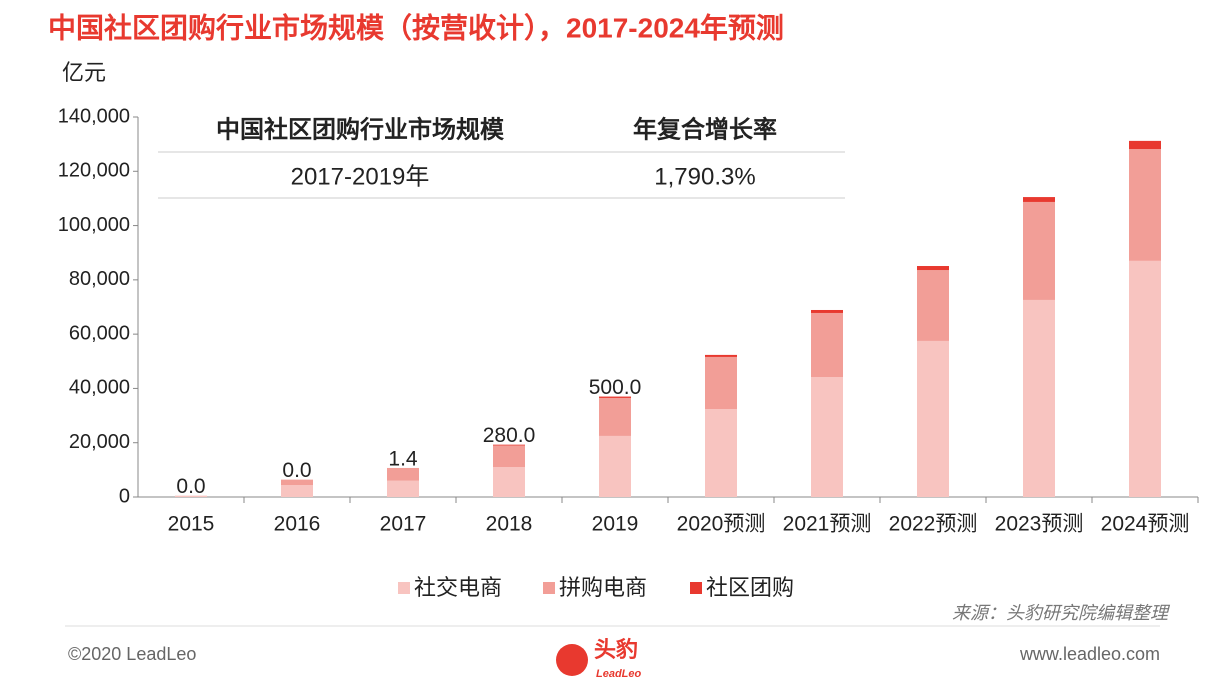  What do you see at coordinates (704, 176) in the screenshot?
I see `table-cell: 1,790.3%` at bounding box center [704, 176].